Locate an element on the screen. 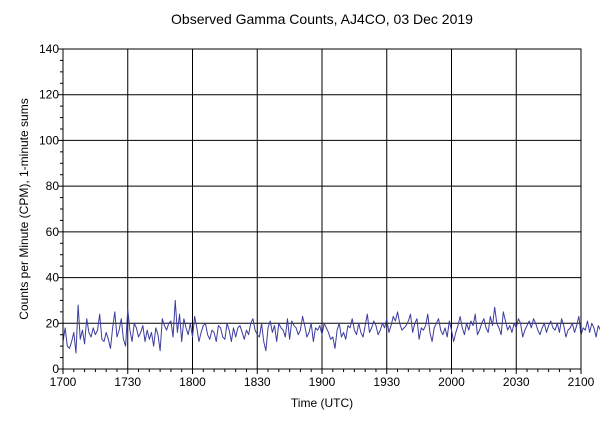 Image resolution: width=600 pixels, height=428 pixels. x-axis-label: Time (UTC) is located at coordinates (322, 403).